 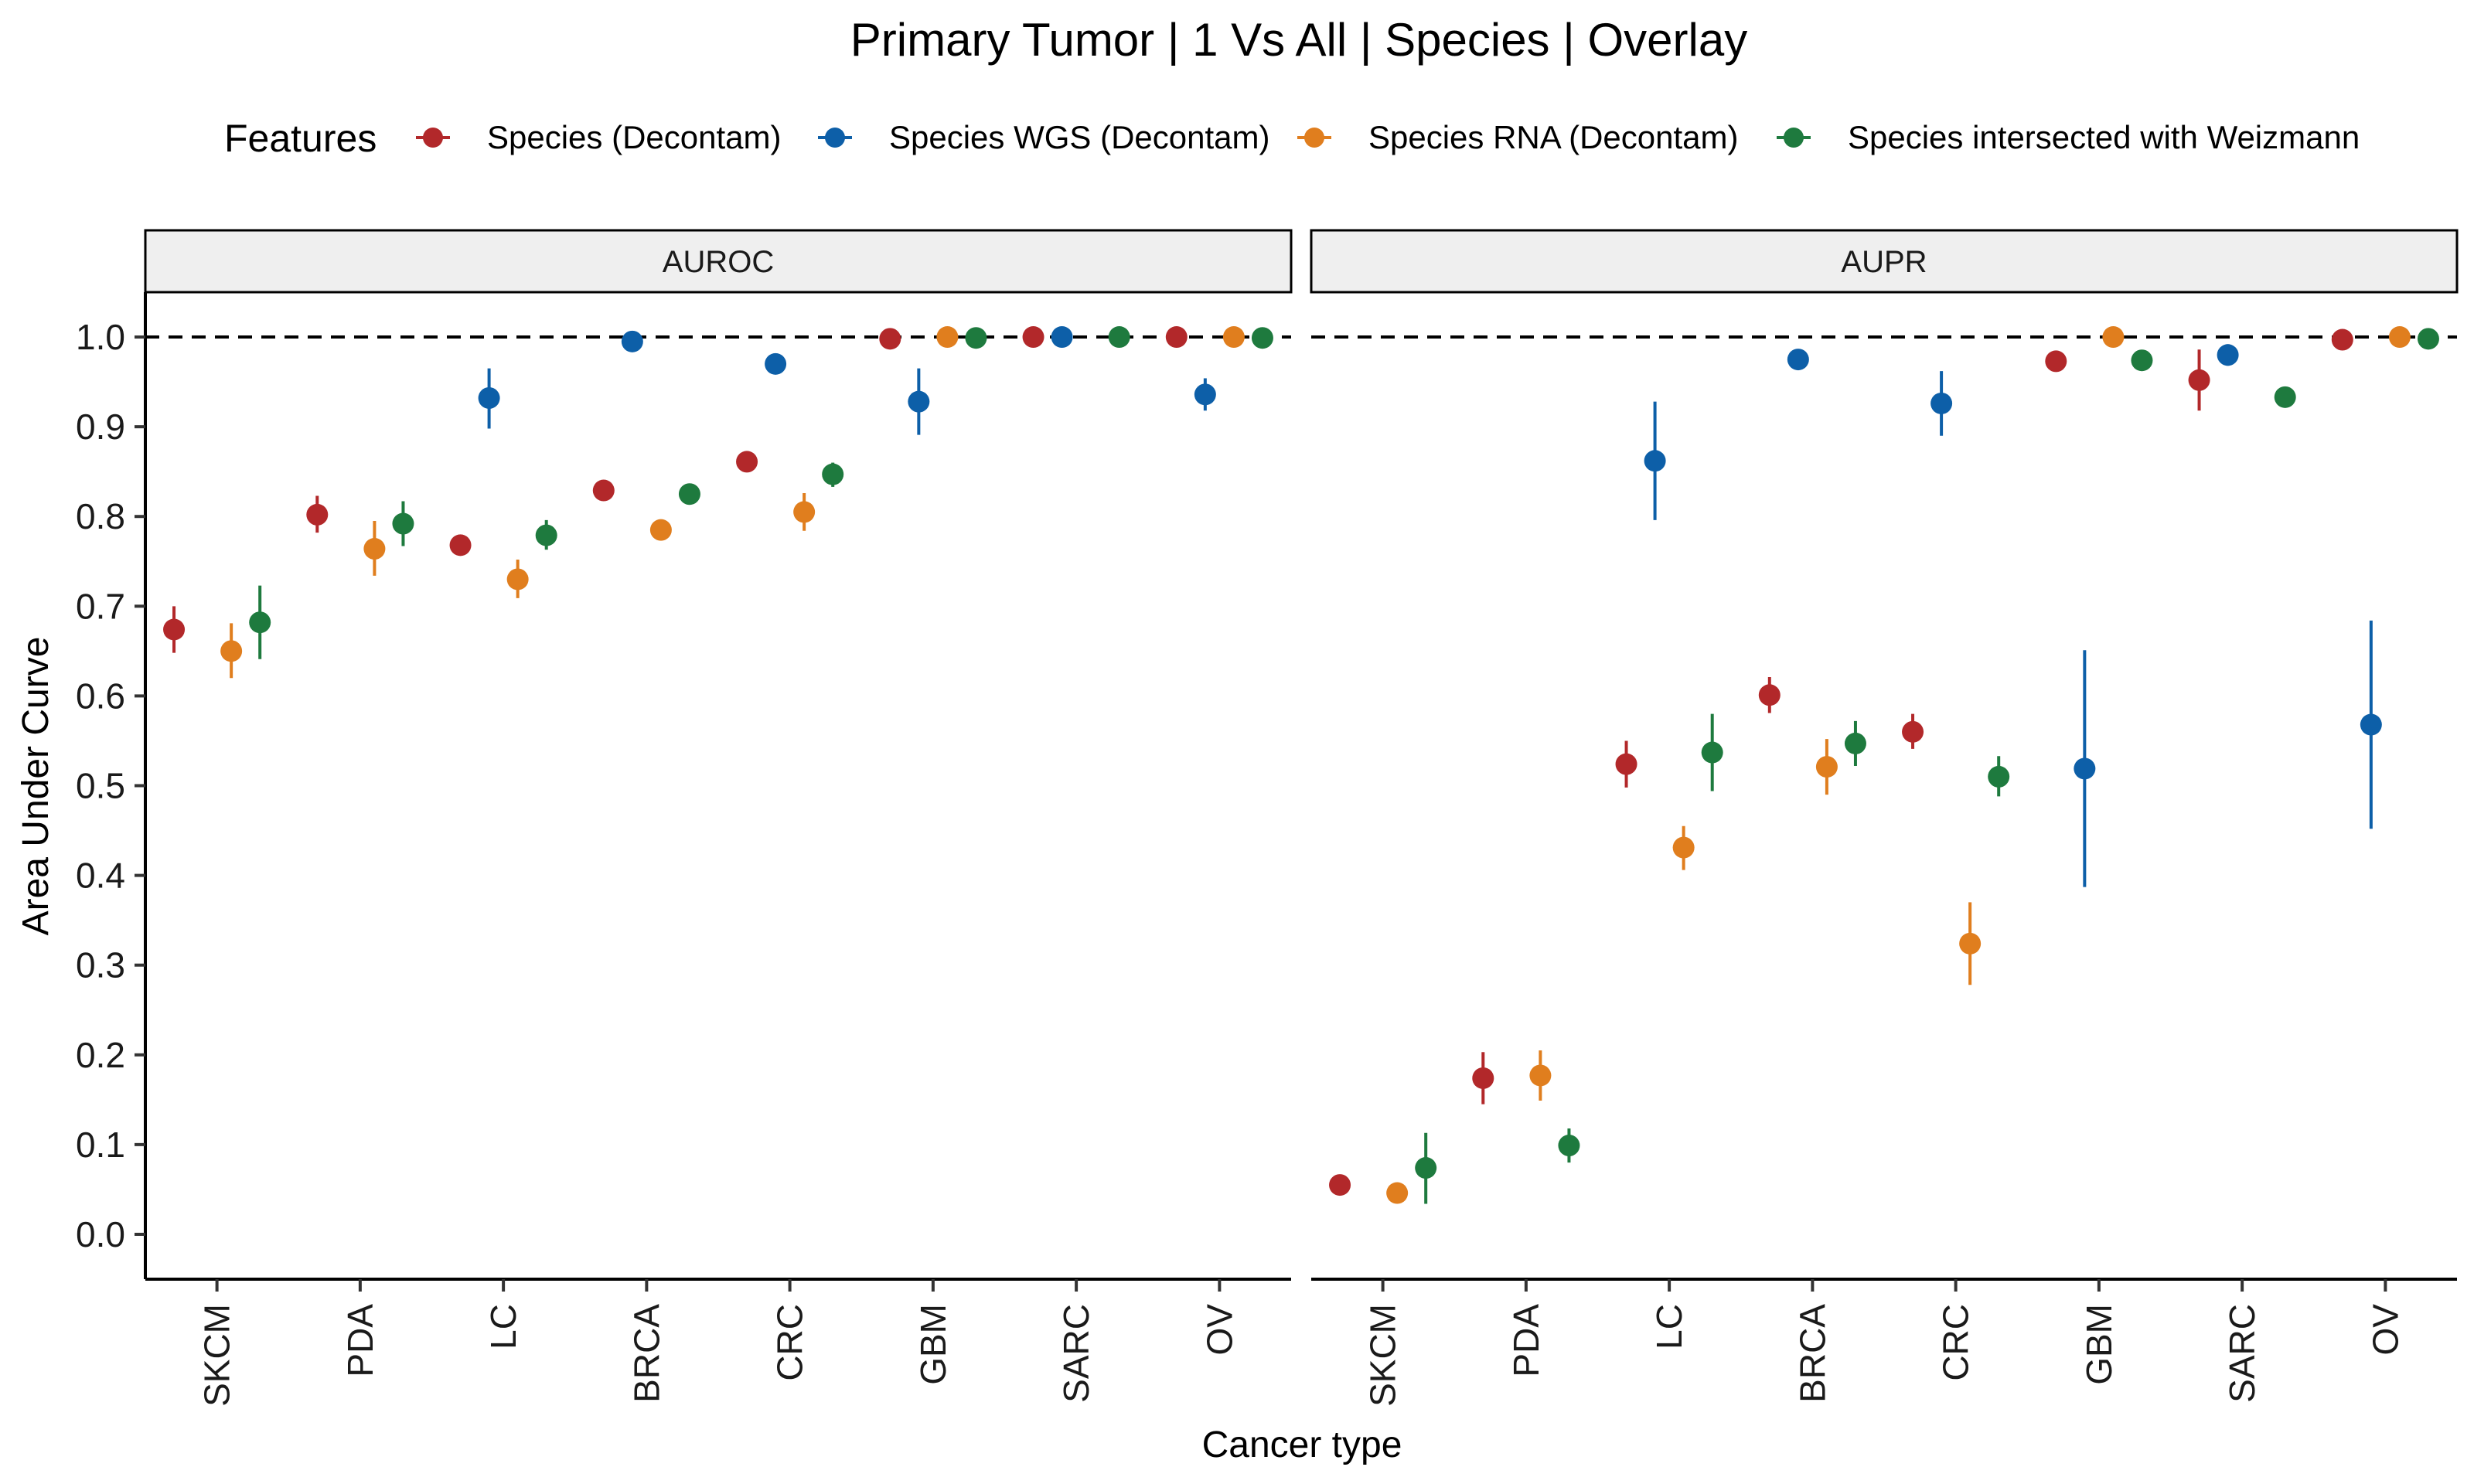 What do you see at coordinates (2104, 137) in the screenshot?
I see `legend-label: Species intersected with Weizmann` at bounding box center [2104, 137].